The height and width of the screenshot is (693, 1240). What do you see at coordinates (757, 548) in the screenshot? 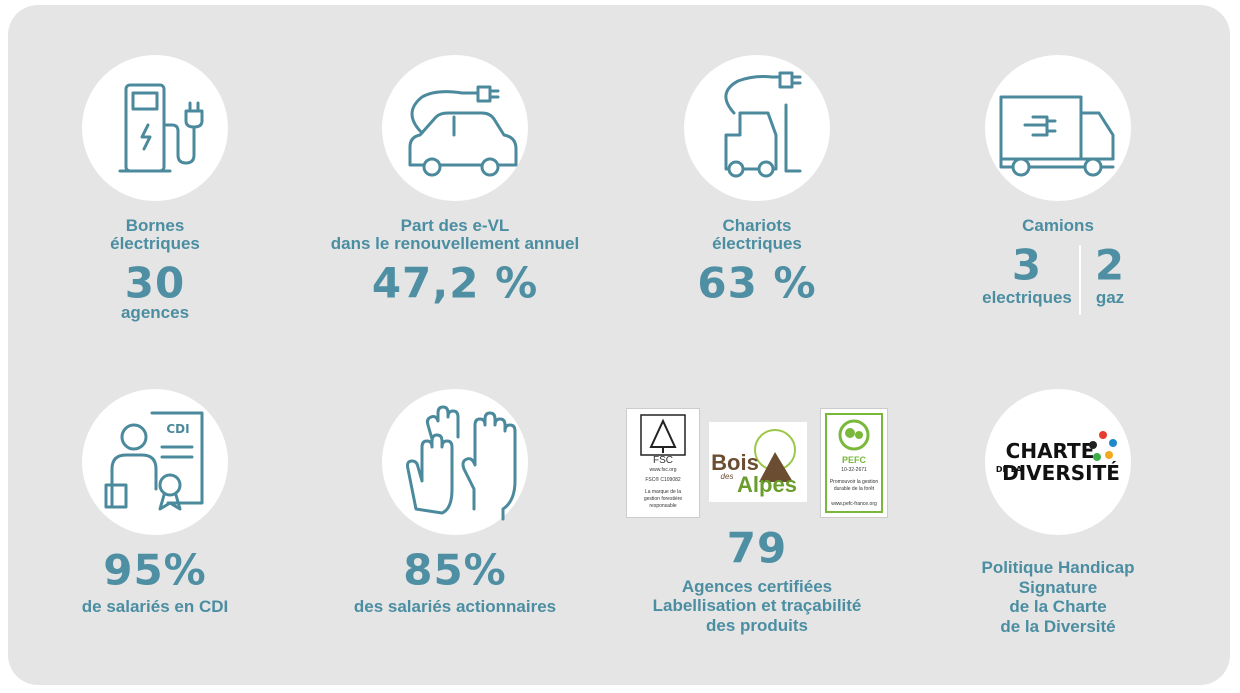
I see `stat-value: 79` at bounding box center [757, 548].